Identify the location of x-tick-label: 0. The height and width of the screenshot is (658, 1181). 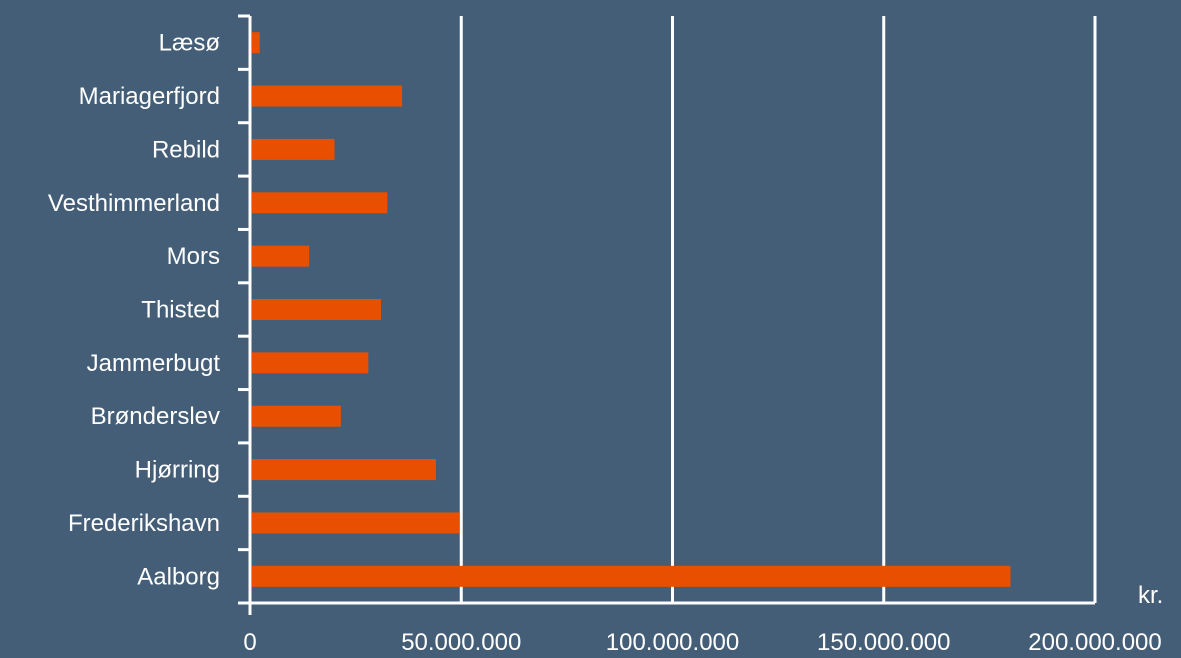
(249, 642).